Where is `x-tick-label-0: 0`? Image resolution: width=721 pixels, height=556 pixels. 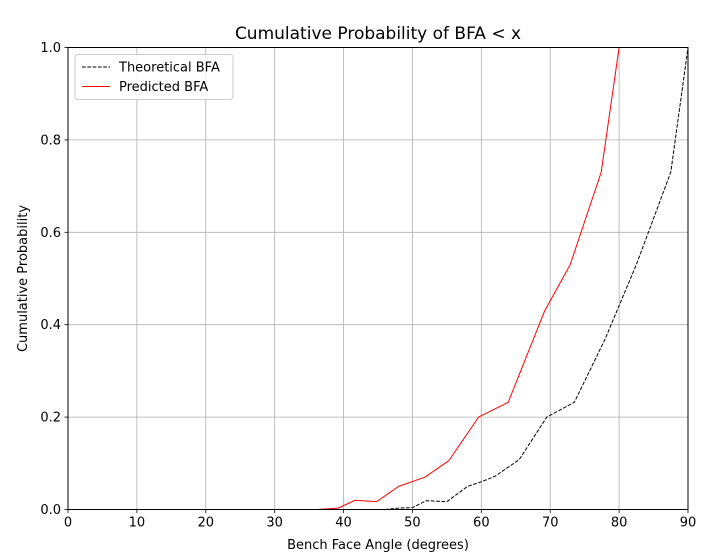 x-tick-label-0: 0 is located at coordinates (68, 523).